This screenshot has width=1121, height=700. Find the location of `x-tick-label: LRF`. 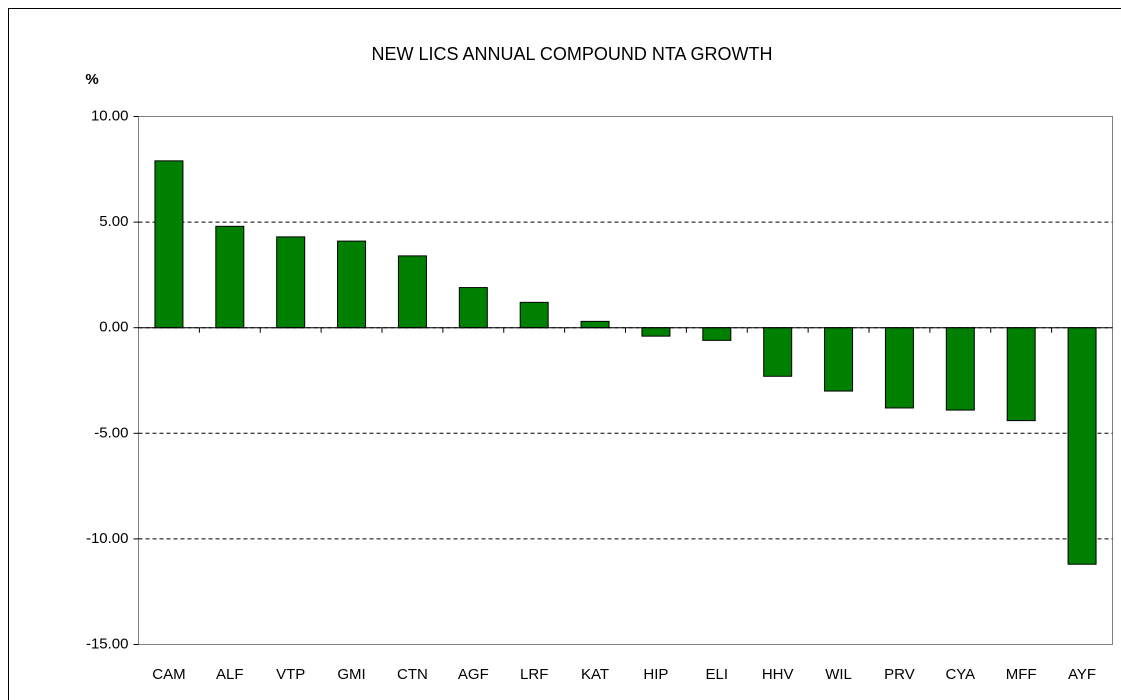

x-tick-label: LRF is located at coordinates (534, 674).